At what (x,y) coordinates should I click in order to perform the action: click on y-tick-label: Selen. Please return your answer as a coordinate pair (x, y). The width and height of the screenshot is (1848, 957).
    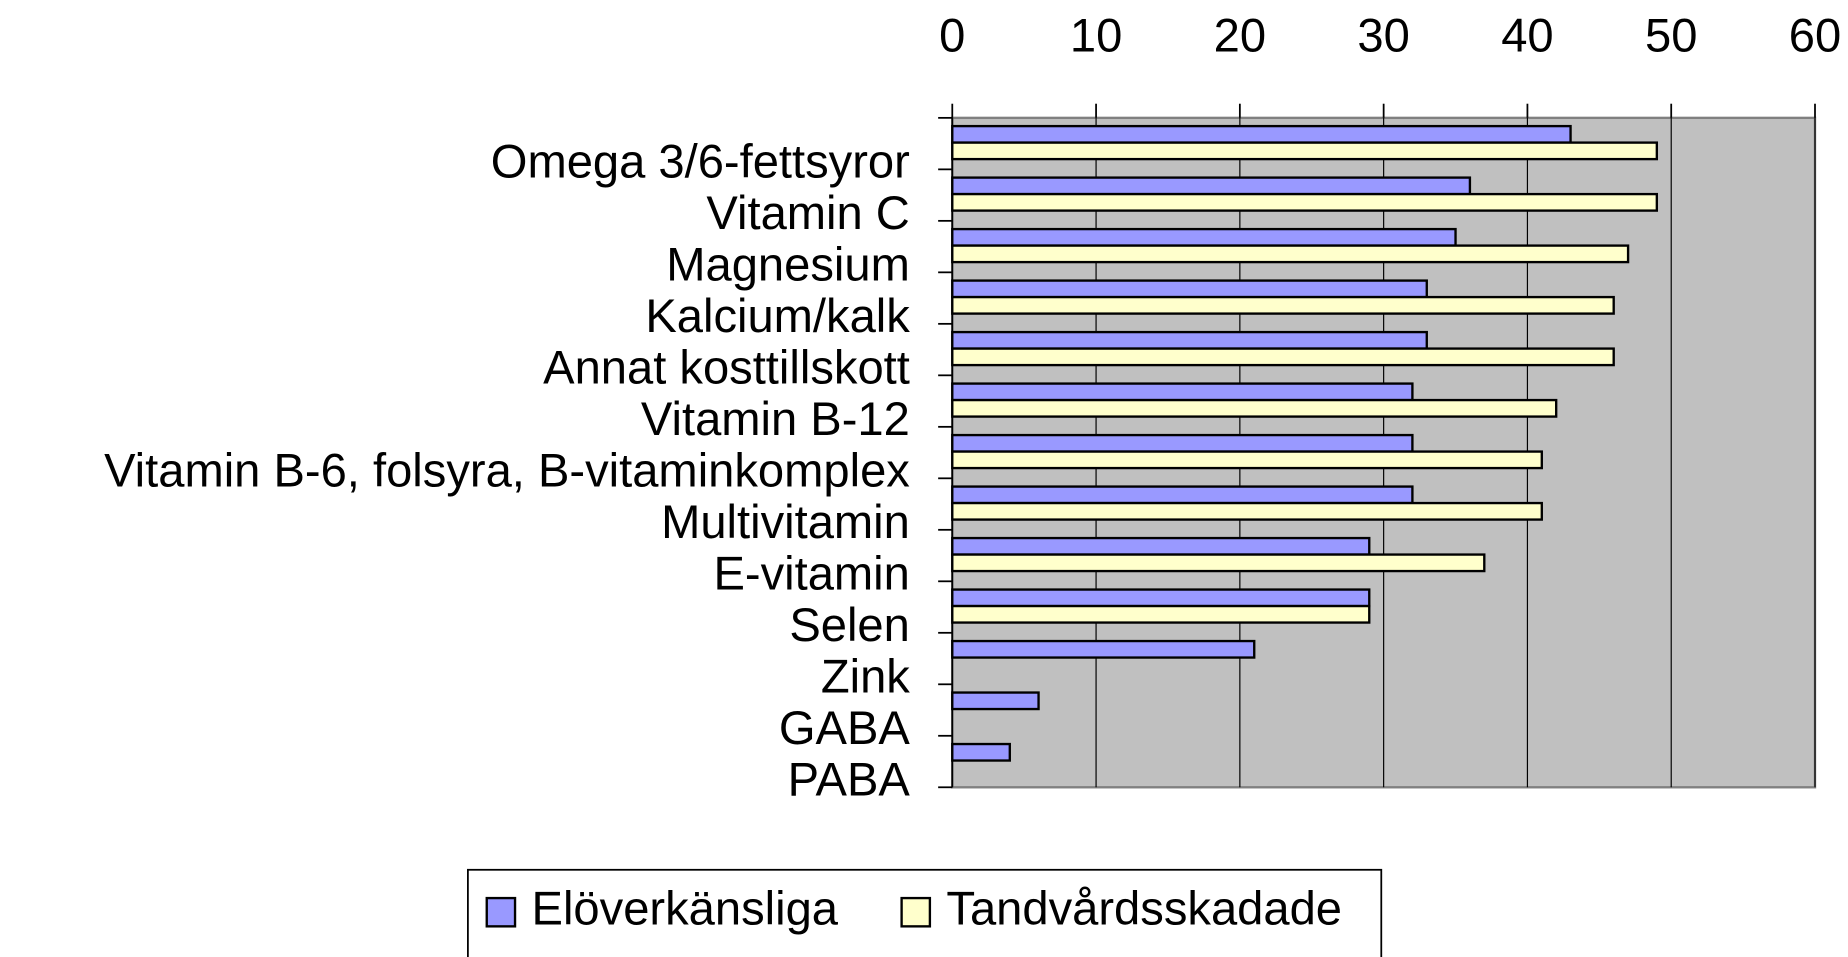
    Looking at the image, I should click on (849, 624).